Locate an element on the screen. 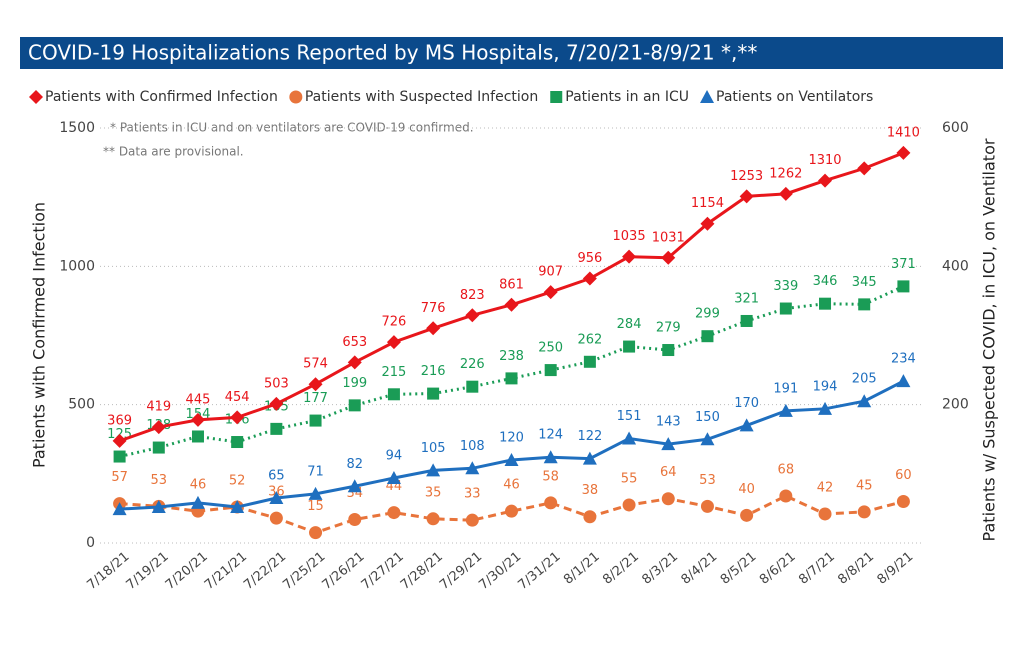 This screenshot has width=1024, height=646. data-label: 216 is located at coordinates (433, 371).